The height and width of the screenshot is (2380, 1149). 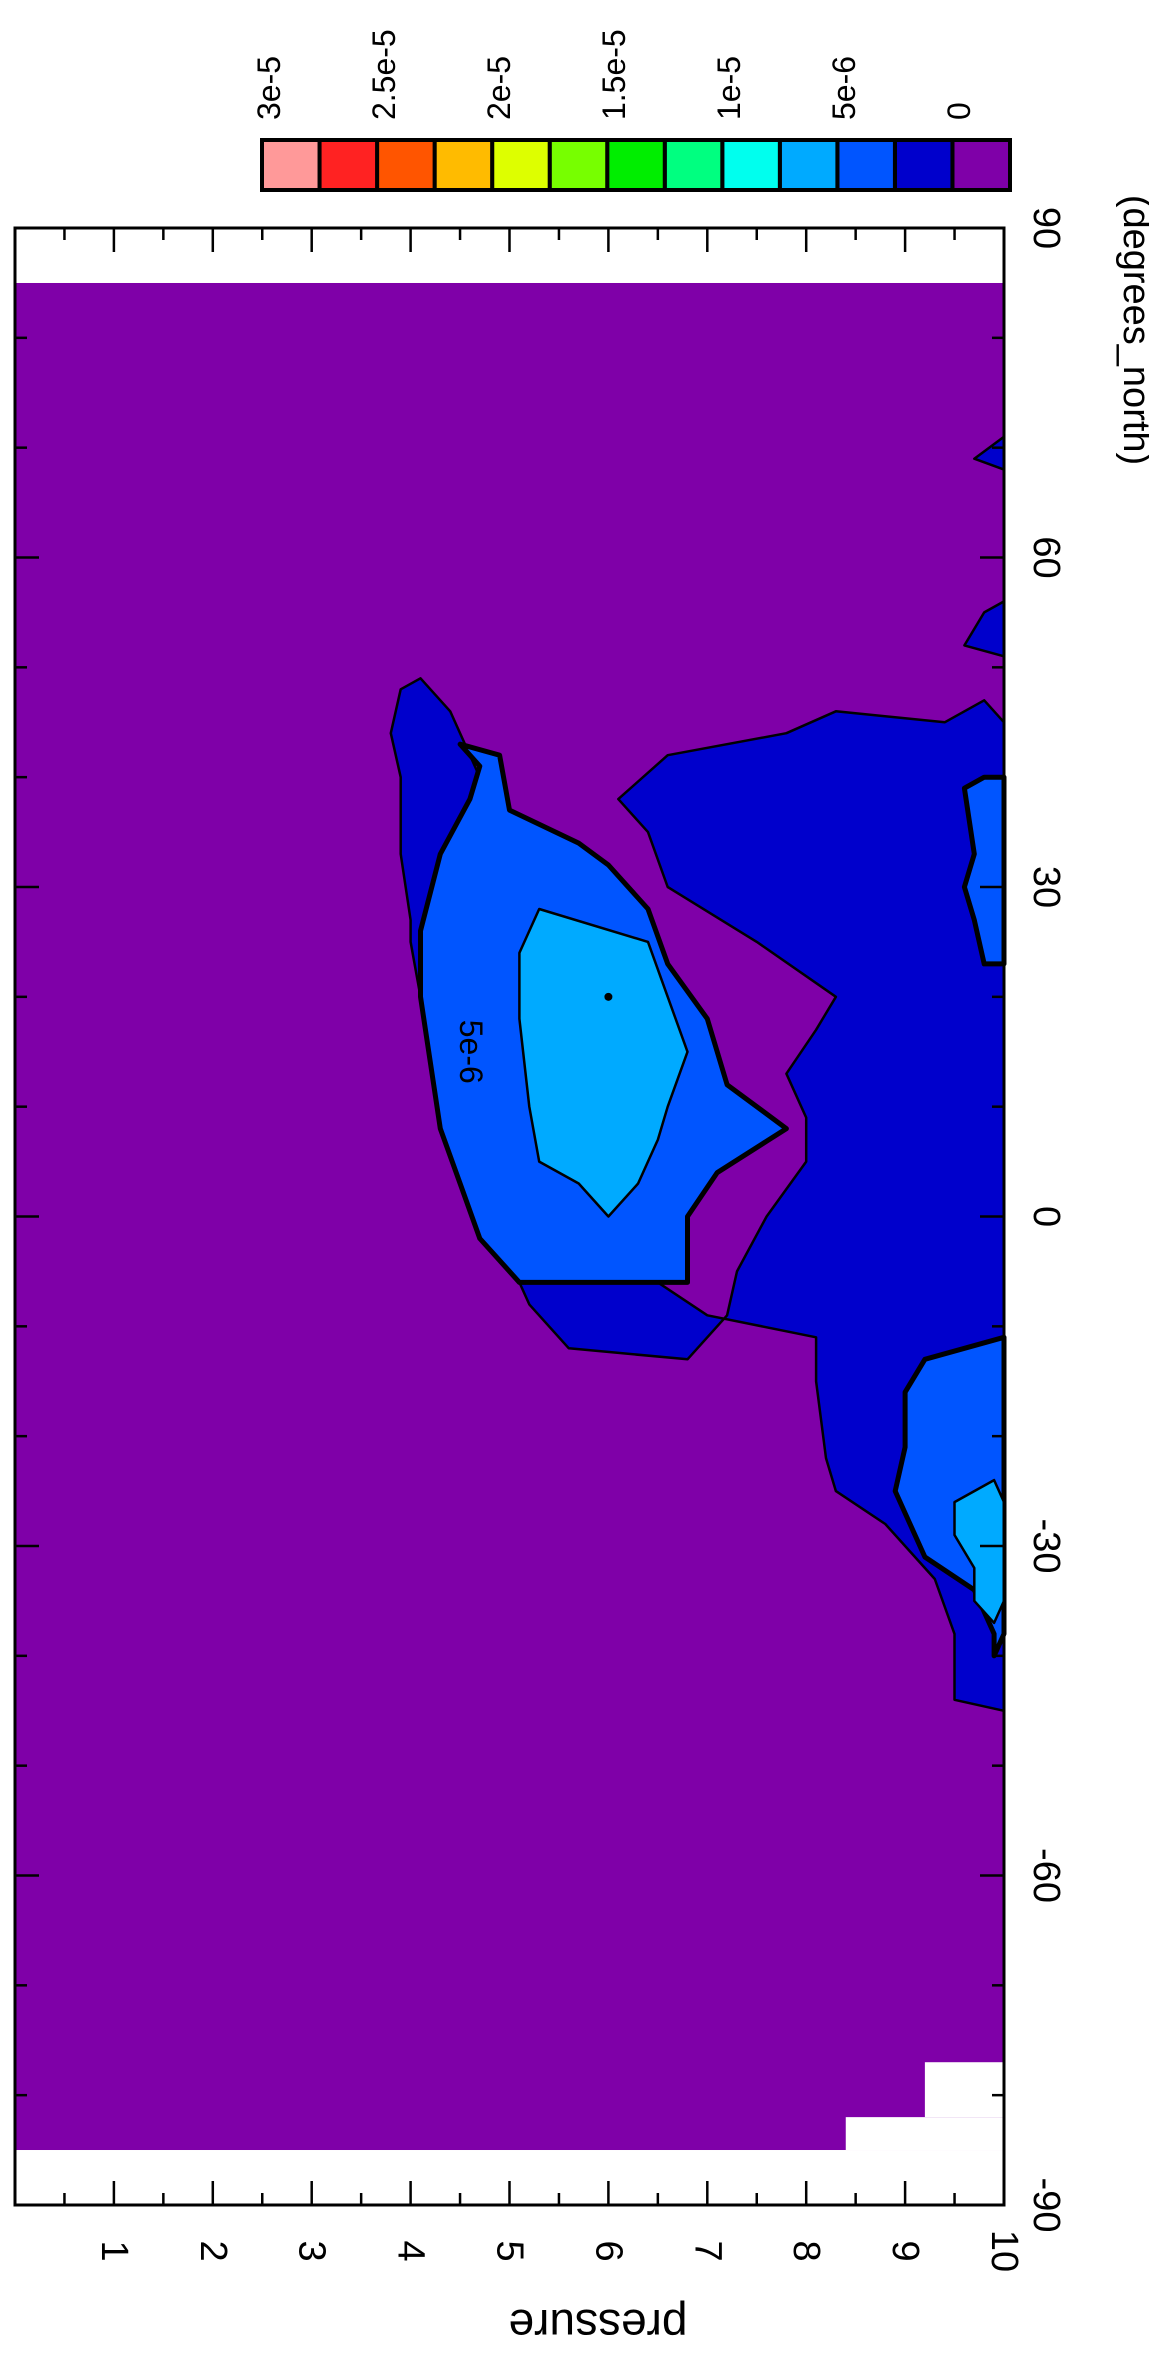 What do you see at coordinates (707, 2250) in the screenshot?
I see `y-tick-label: 7` at bounding box center [707, 2250].